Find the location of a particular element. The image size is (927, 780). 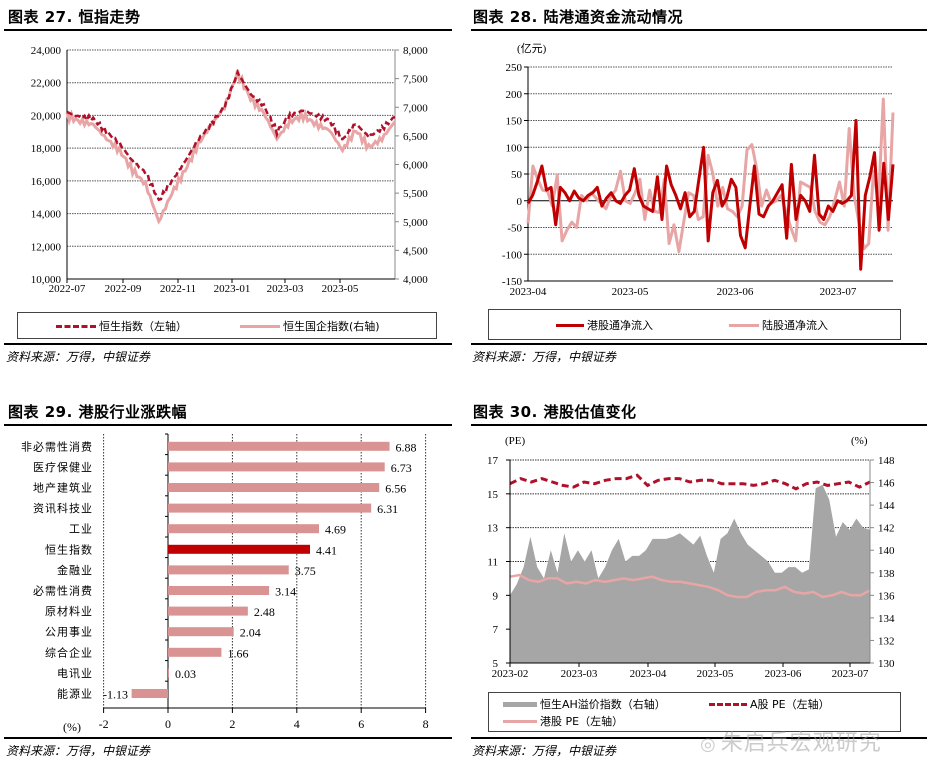

svg-text: 2 is located at coordinates (232, 724).